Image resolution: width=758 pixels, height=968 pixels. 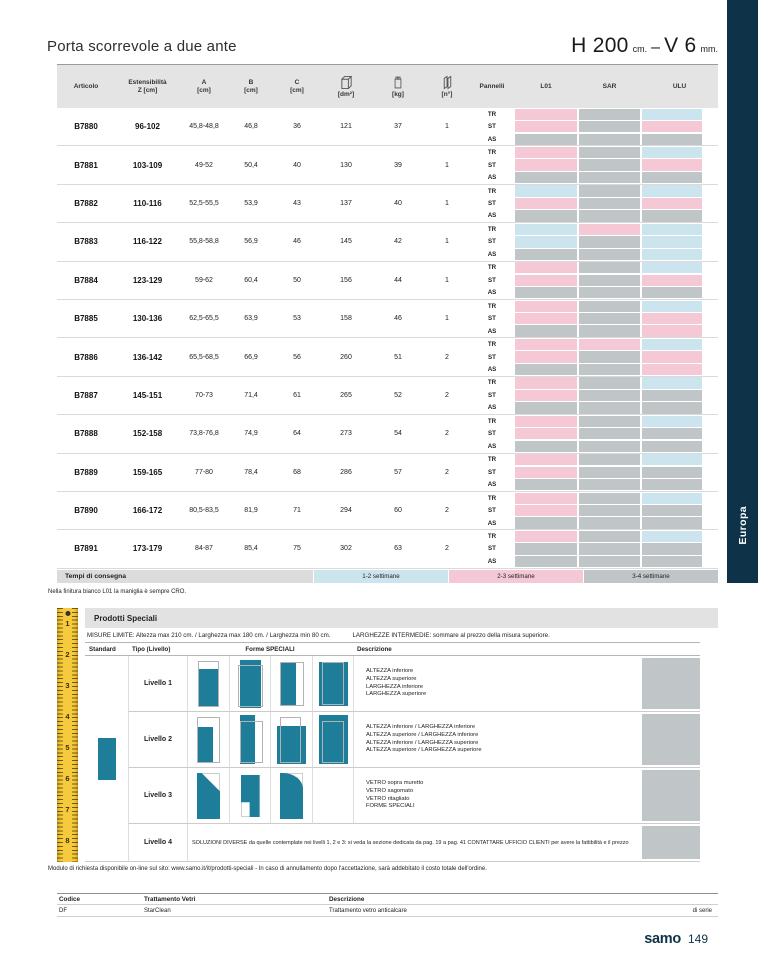 What do you see at coordinates (391, 678) in the screenshot?
I see `description-line: ALTEZZA superiore` at bounding box center [391, 678].